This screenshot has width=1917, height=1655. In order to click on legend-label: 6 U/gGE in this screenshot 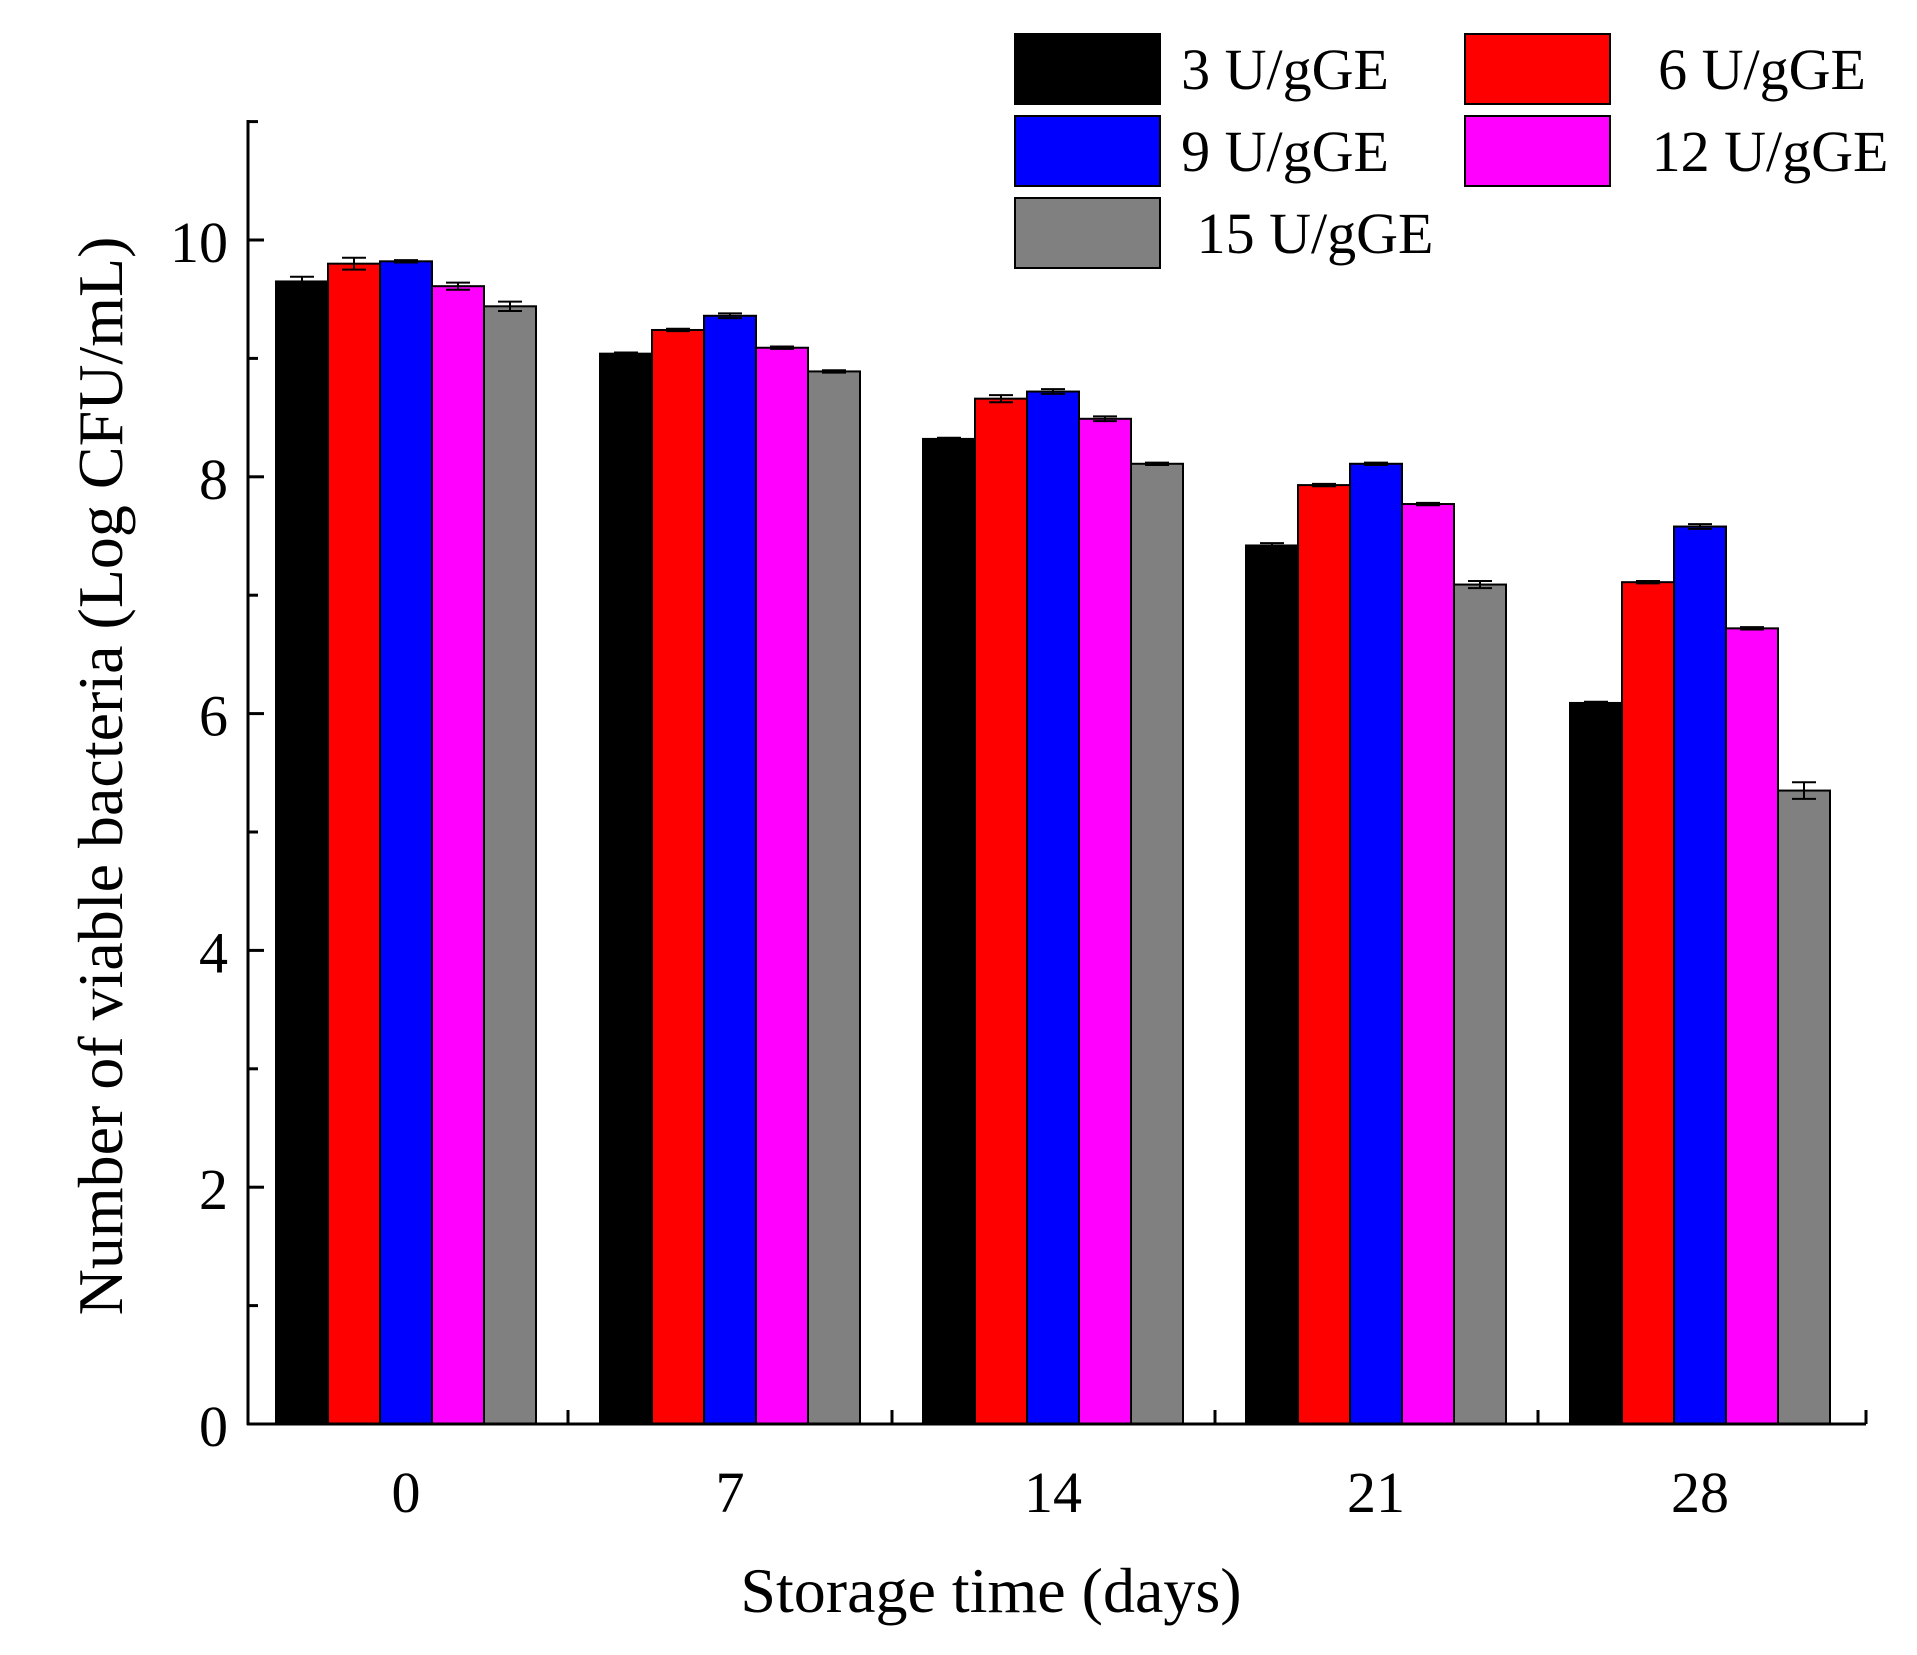, I will do `click(1762, 69)`.